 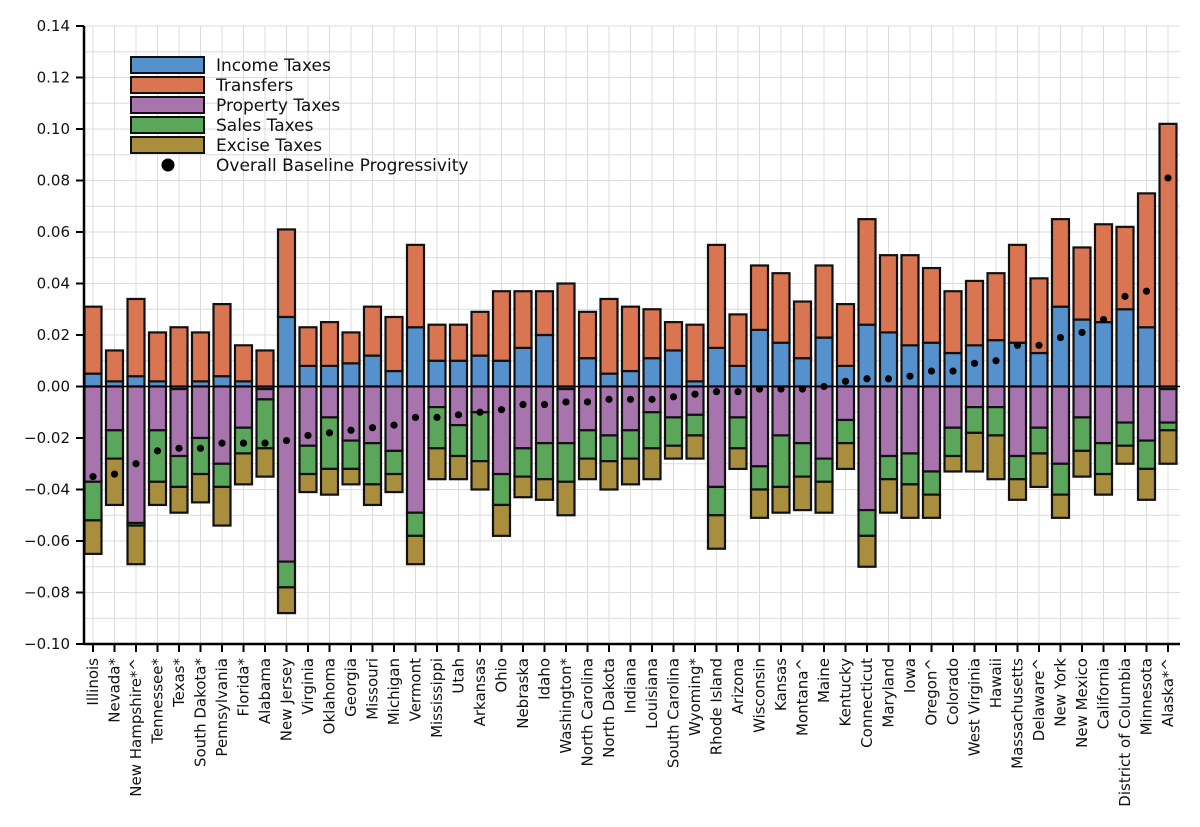 I want to click on x-tick-label: Indiana, so click(x=631, y=686).